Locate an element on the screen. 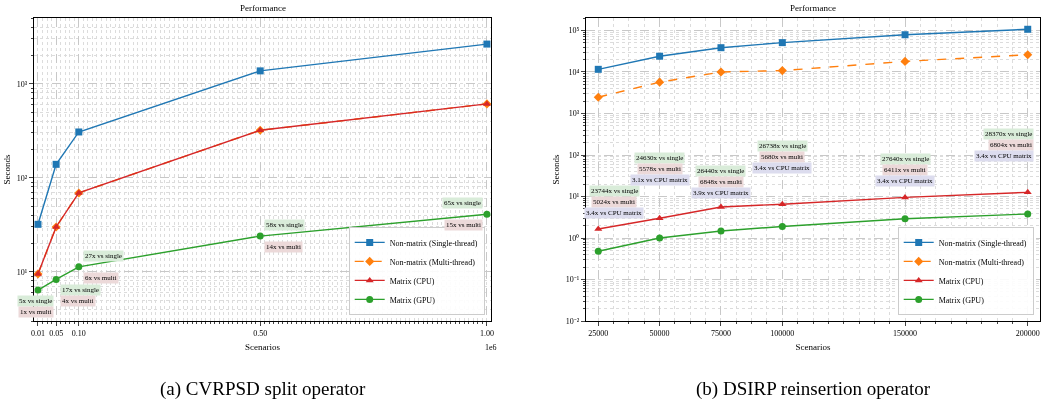  y-tick-label: 10⁻¹ is located at coordinates (572, 280).